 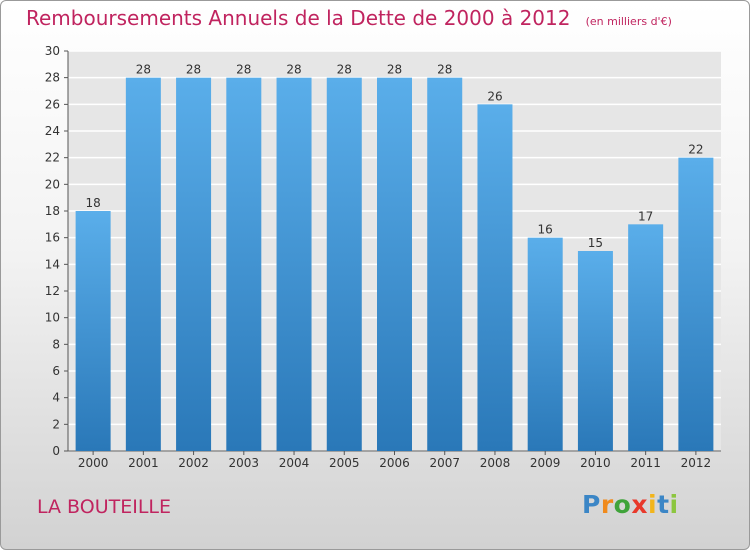 What do you see at coordinates (52, 78) in the screenshot?
I see `y-tick-label: 28` at bounding box center [52, 78].